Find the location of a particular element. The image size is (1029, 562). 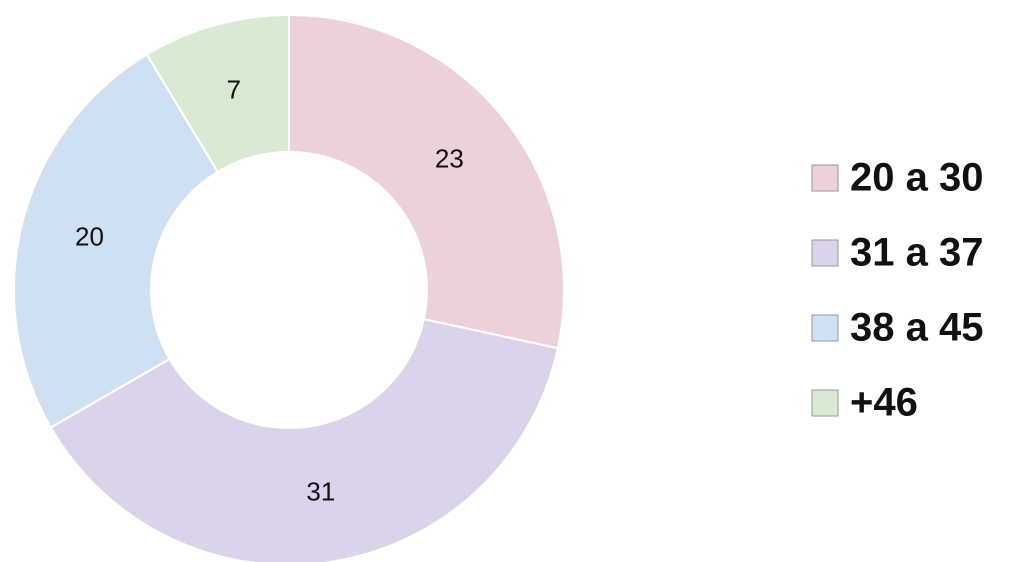

legend-label: 31 a 37 is located at coordinates (916, 253).